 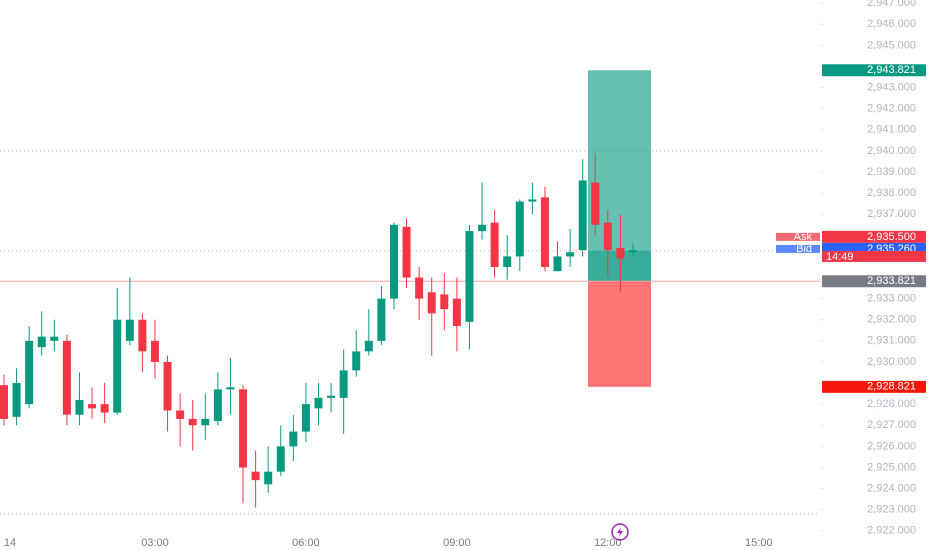 I want to click on y-tick-label: 2,925.000, so click(x=891, y=467).